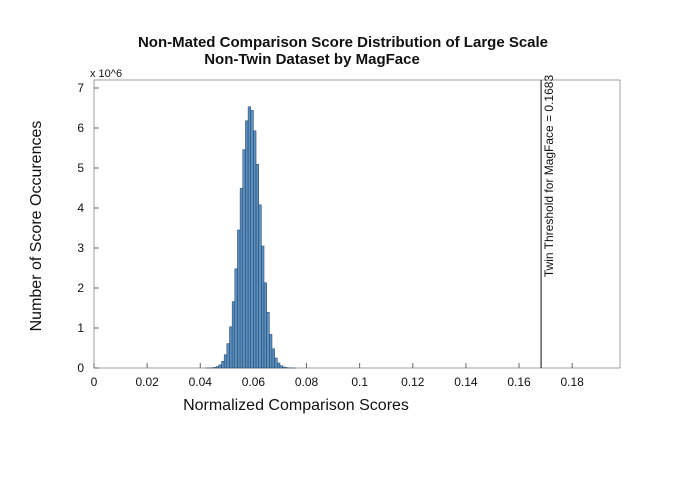 The image size is (677, 484). What do you see at coordinates (80, 88) in the screenshot?
I see `y-tick-label: 7` at bounding box center [80, 88].